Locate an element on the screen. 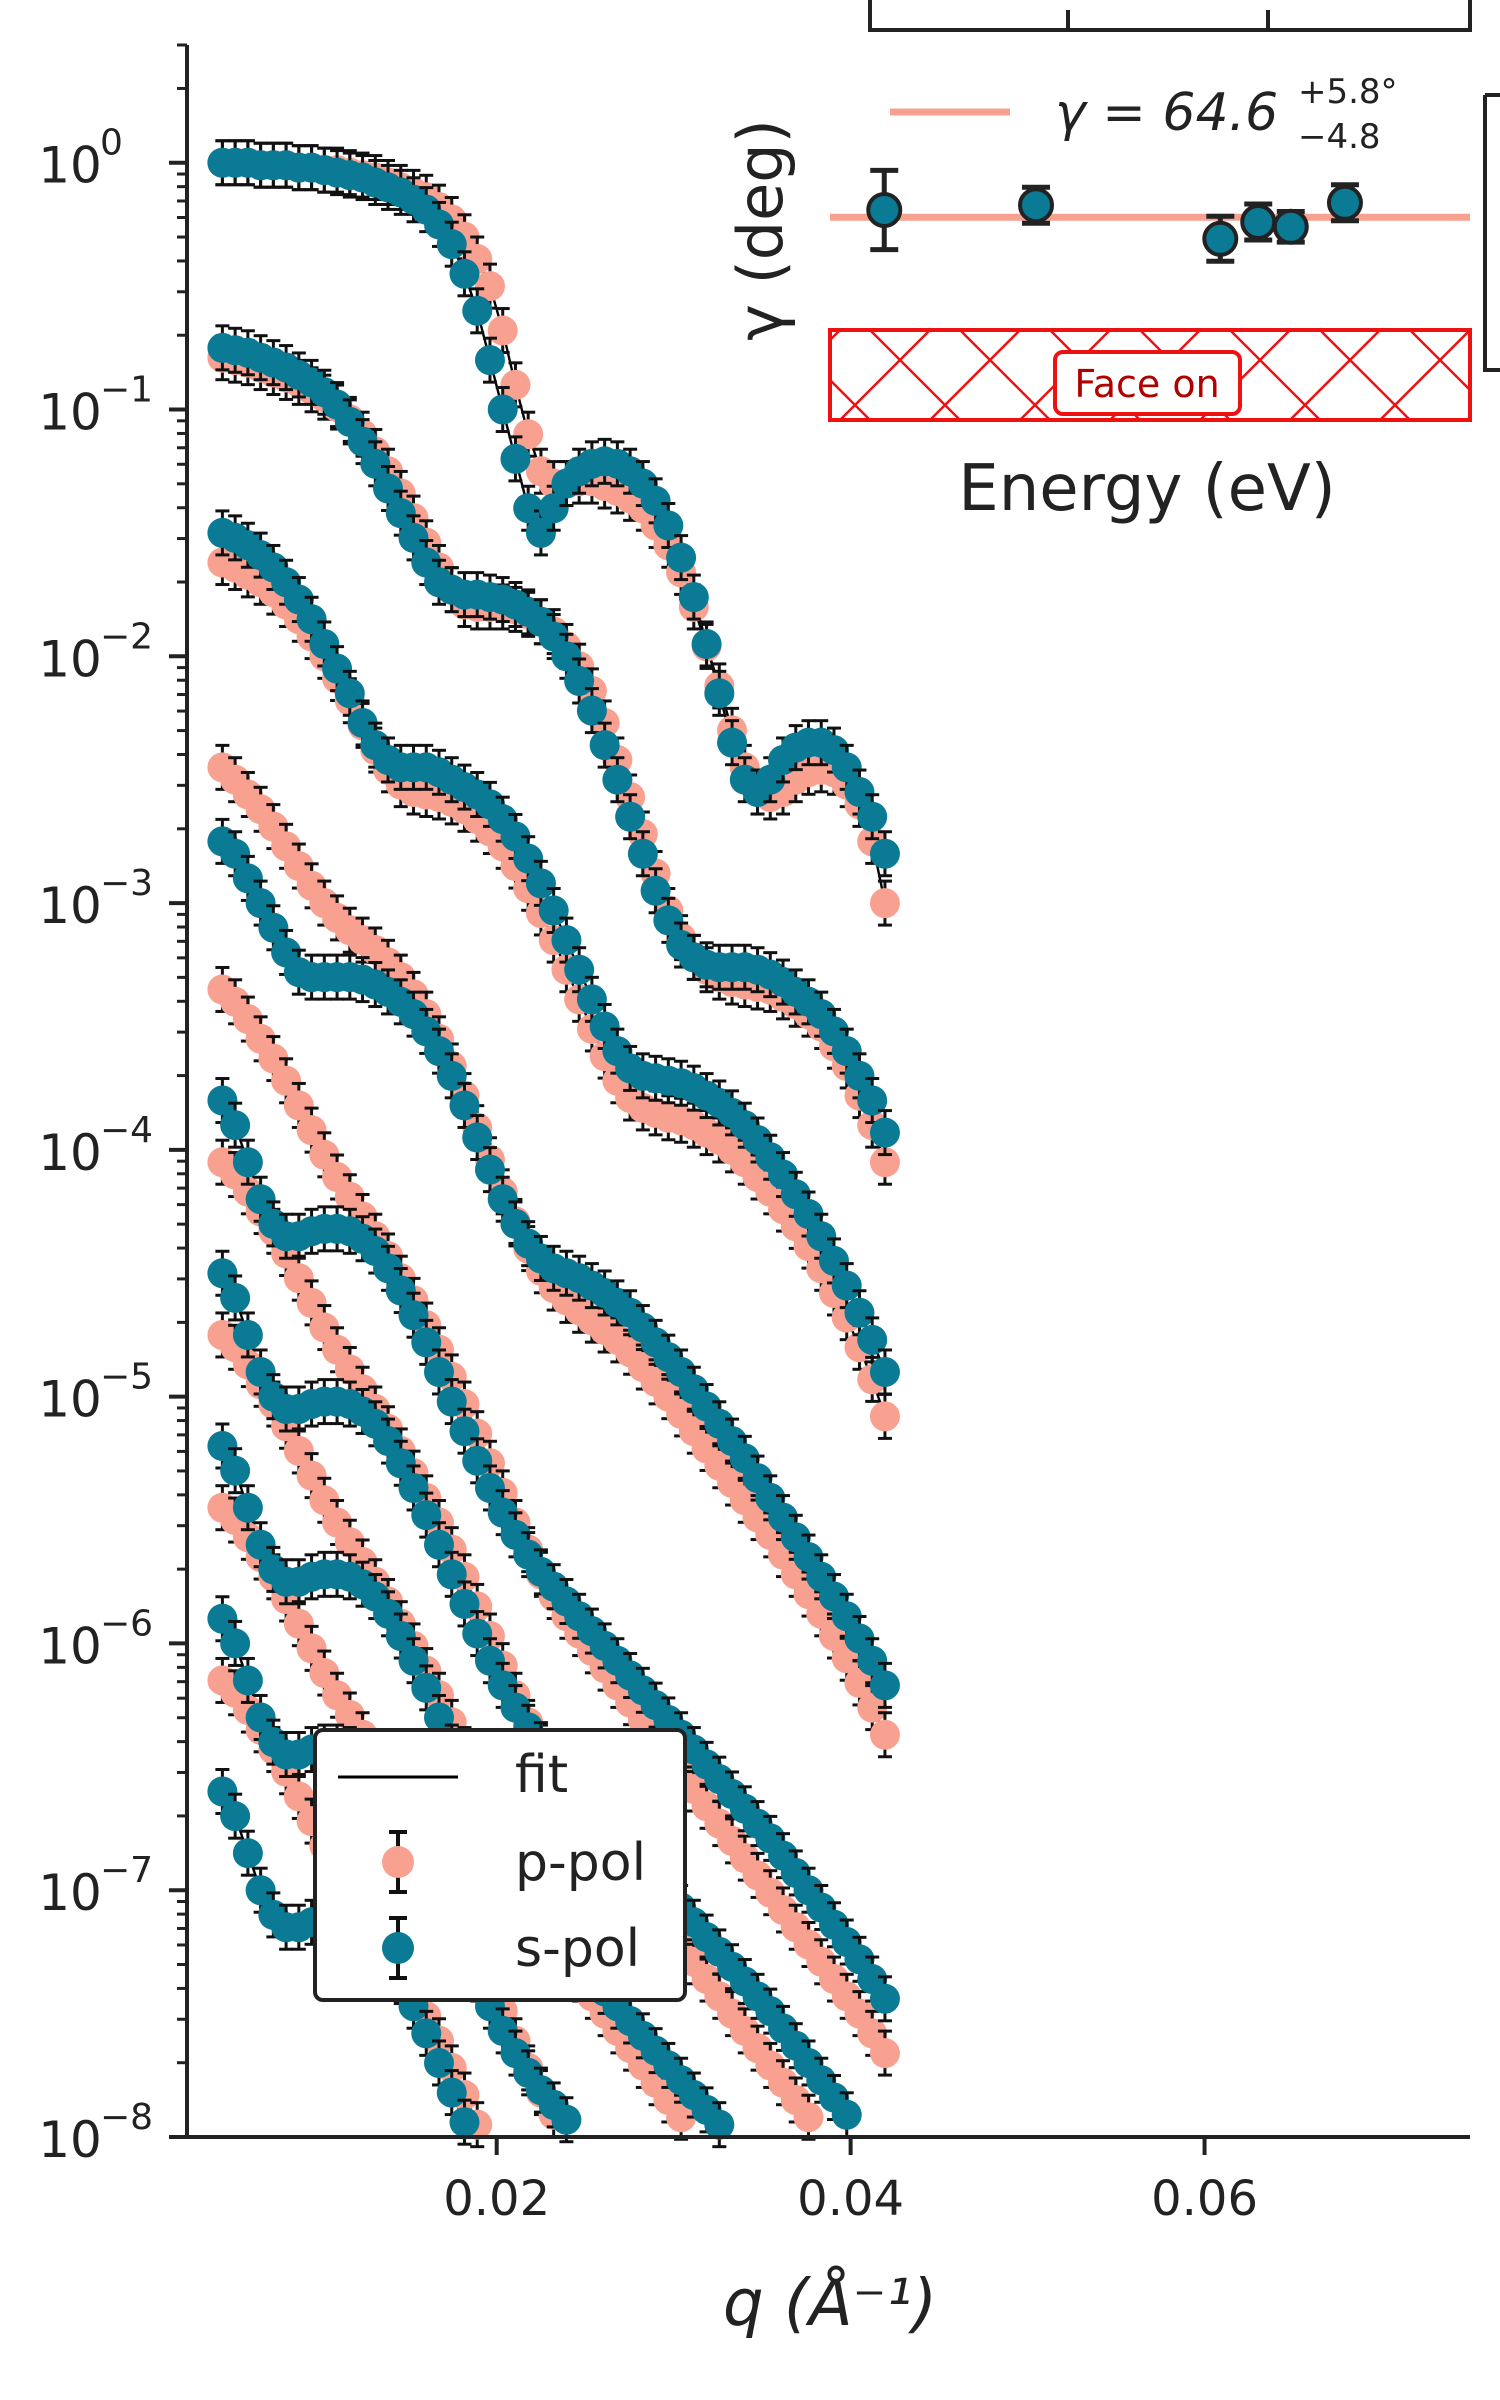 The width and height of the screenshot is (1500, 2400). face-on-label-box is located at coordinates (1147, 383).